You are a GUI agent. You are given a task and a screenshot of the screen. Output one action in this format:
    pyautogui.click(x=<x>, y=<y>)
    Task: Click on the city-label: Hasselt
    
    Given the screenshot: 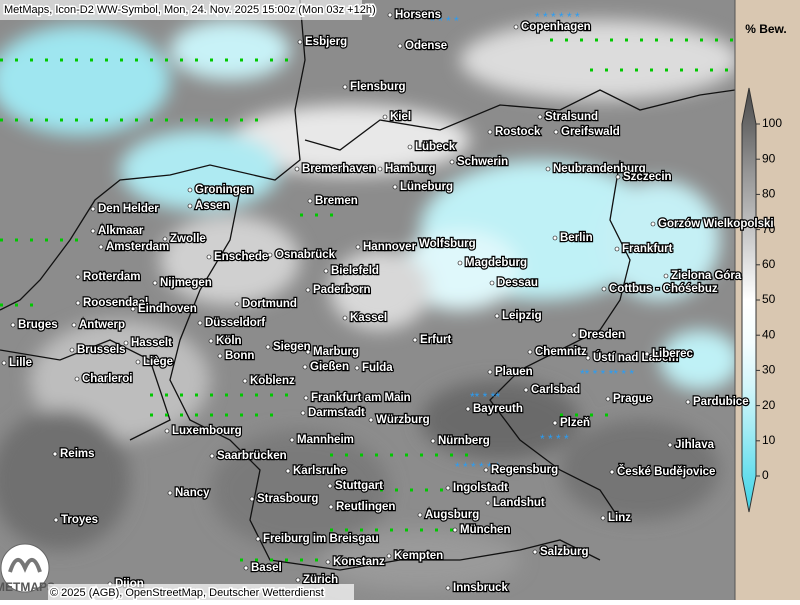 What is the action you would take?
    pyautogui.click(x=151, y=343)
    